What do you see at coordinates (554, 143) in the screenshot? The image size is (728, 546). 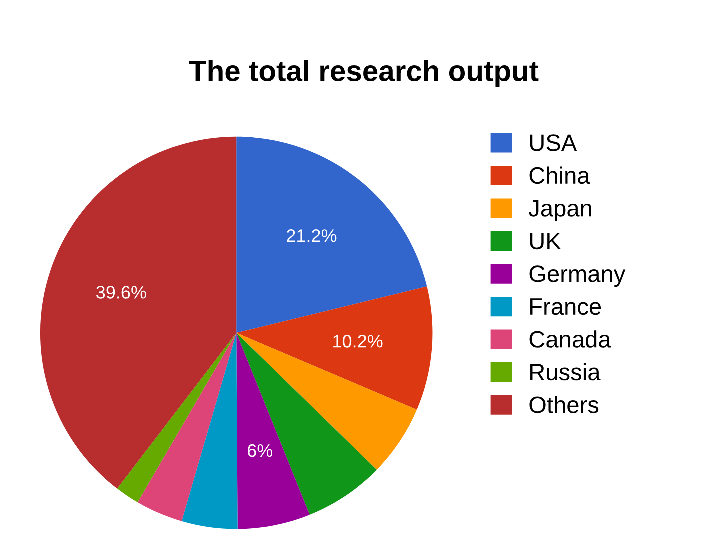 I see `legend-label: USA` at bounding box center [554, 143].